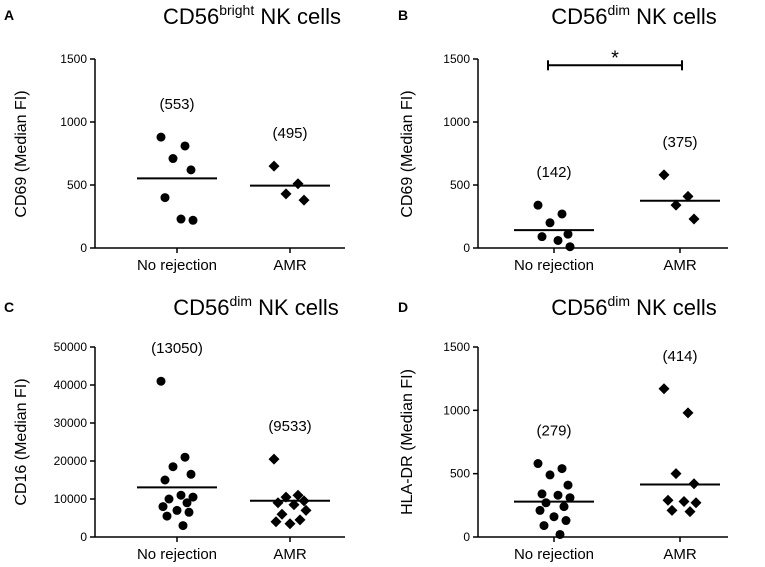 Image resolution: width=765 pixels, height=567 pixels. I want to click on y-axis-label: HLA-DR (Median FI), so click(407, 442).